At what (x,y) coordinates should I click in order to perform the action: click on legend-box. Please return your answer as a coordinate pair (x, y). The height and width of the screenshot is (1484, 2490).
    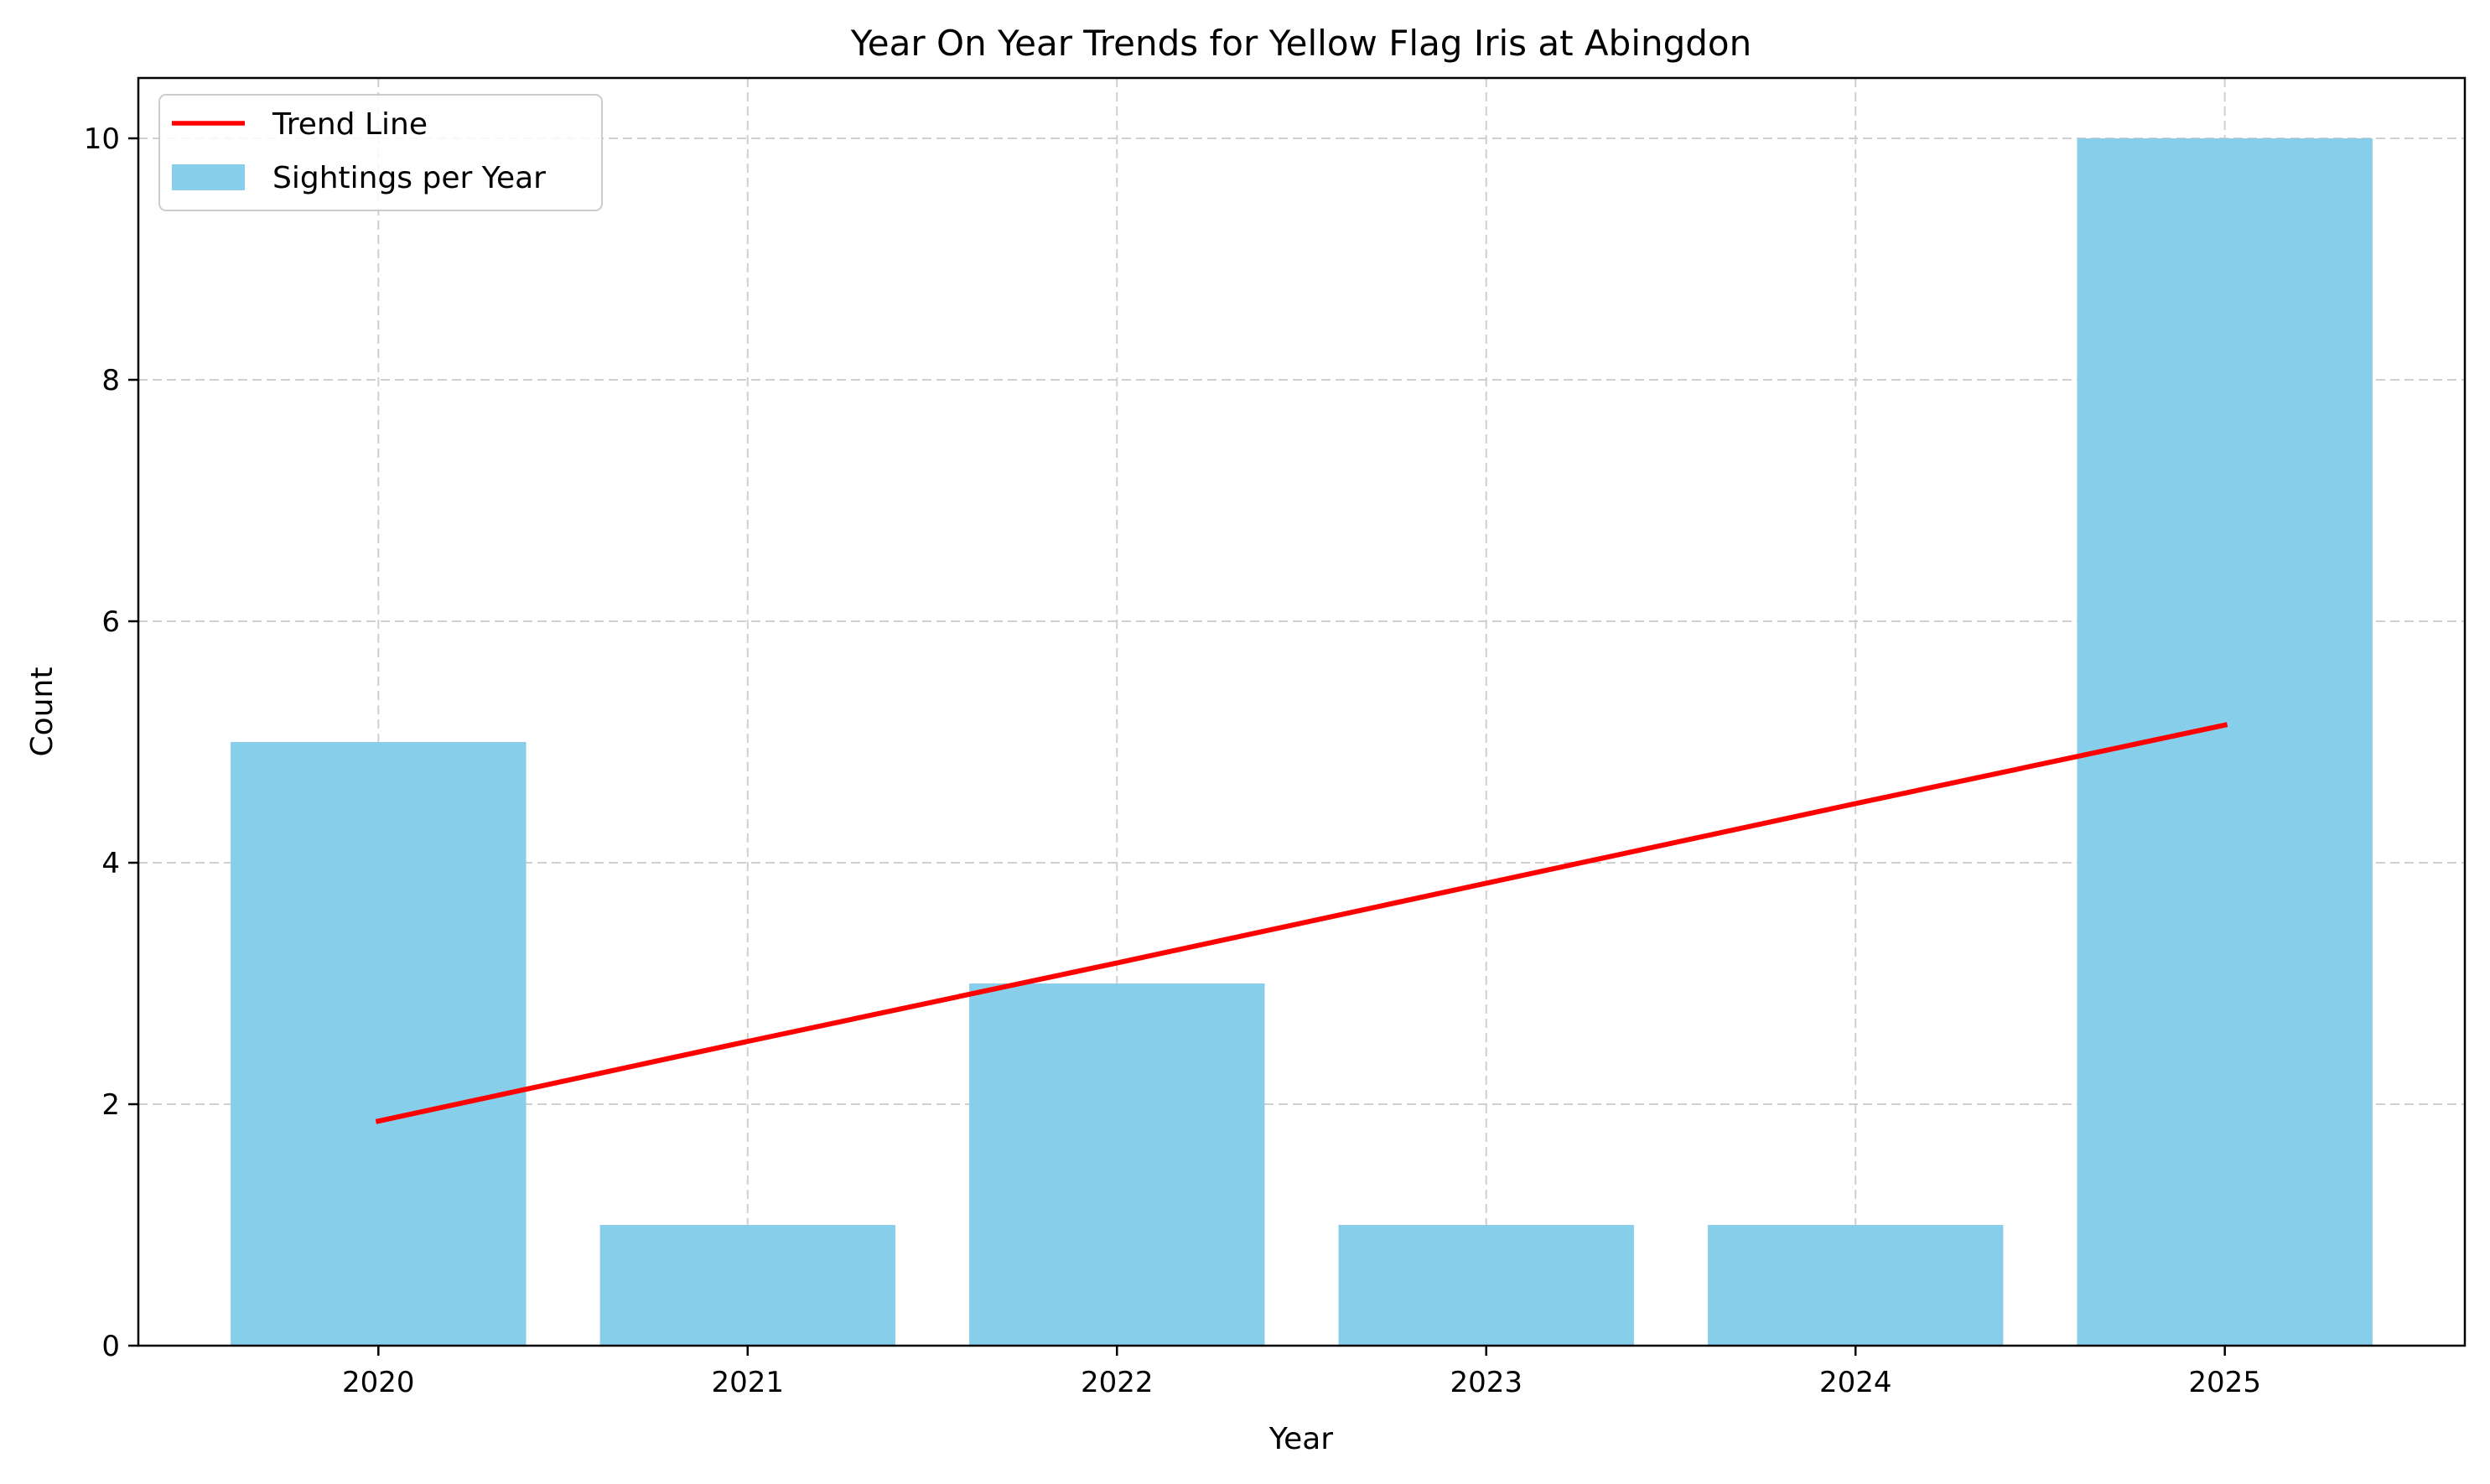
    Looking at the image, I should click on (380, 152).